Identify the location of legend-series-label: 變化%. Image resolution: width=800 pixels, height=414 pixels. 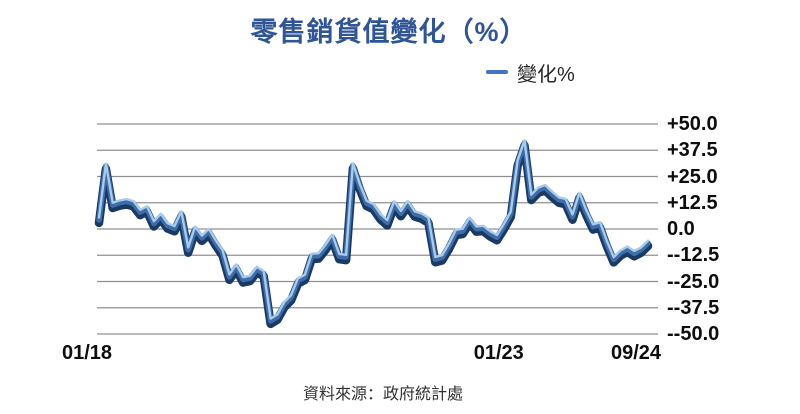
(546, 74).